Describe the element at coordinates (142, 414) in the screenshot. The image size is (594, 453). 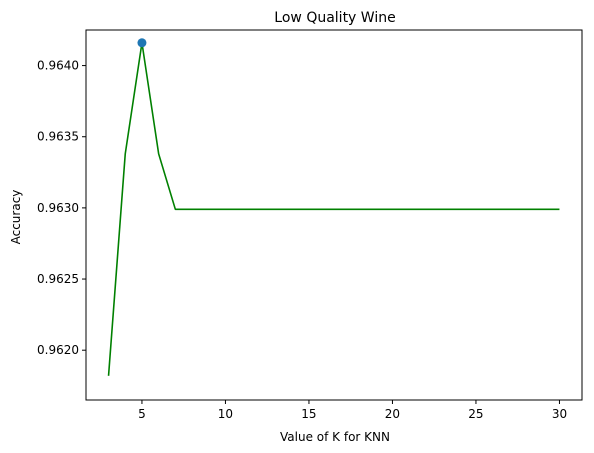
I see `x-tick-label: 5` at that location.